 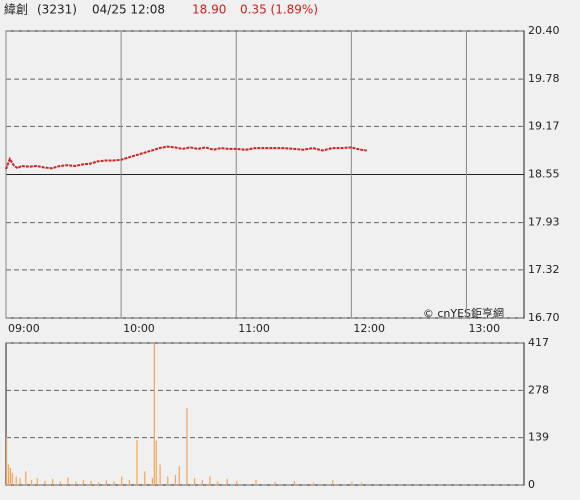 I want to click on x-tick-label: 12:00, so click(x=369, y=328).